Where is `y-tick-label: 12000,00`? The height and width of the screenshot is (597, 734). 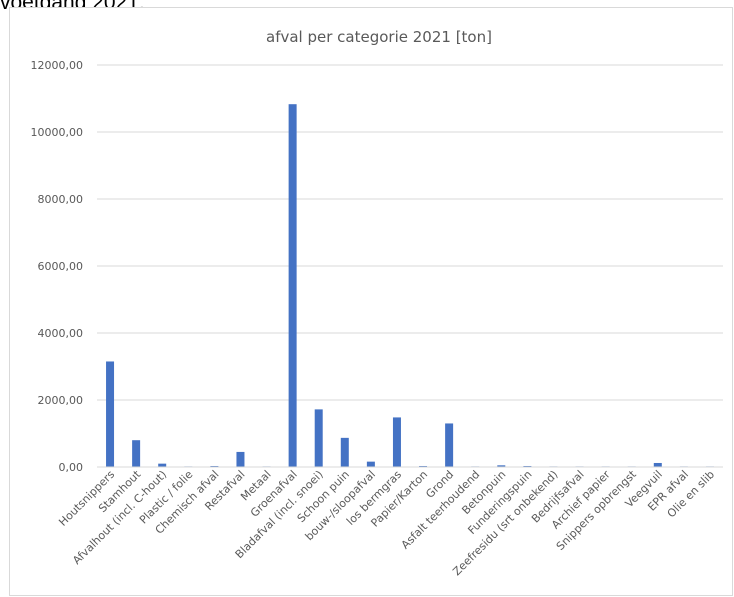 y-tick-label: 12000,00 is located at coordinates (57, 65).